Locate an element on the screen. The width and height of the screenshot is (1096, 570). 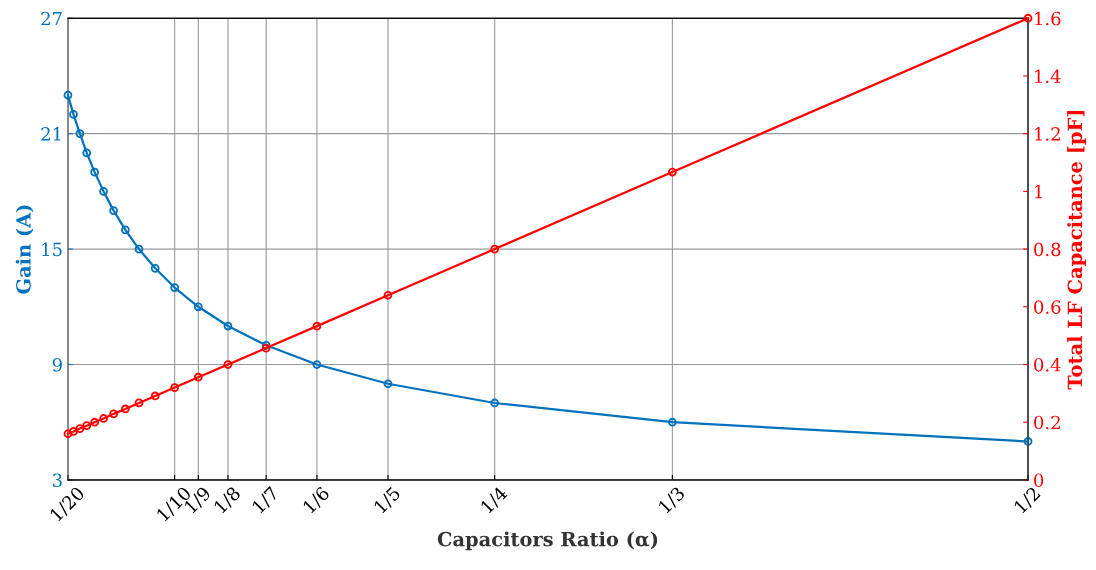
y-tick-label: 3 is located at coordinates (57, 480).